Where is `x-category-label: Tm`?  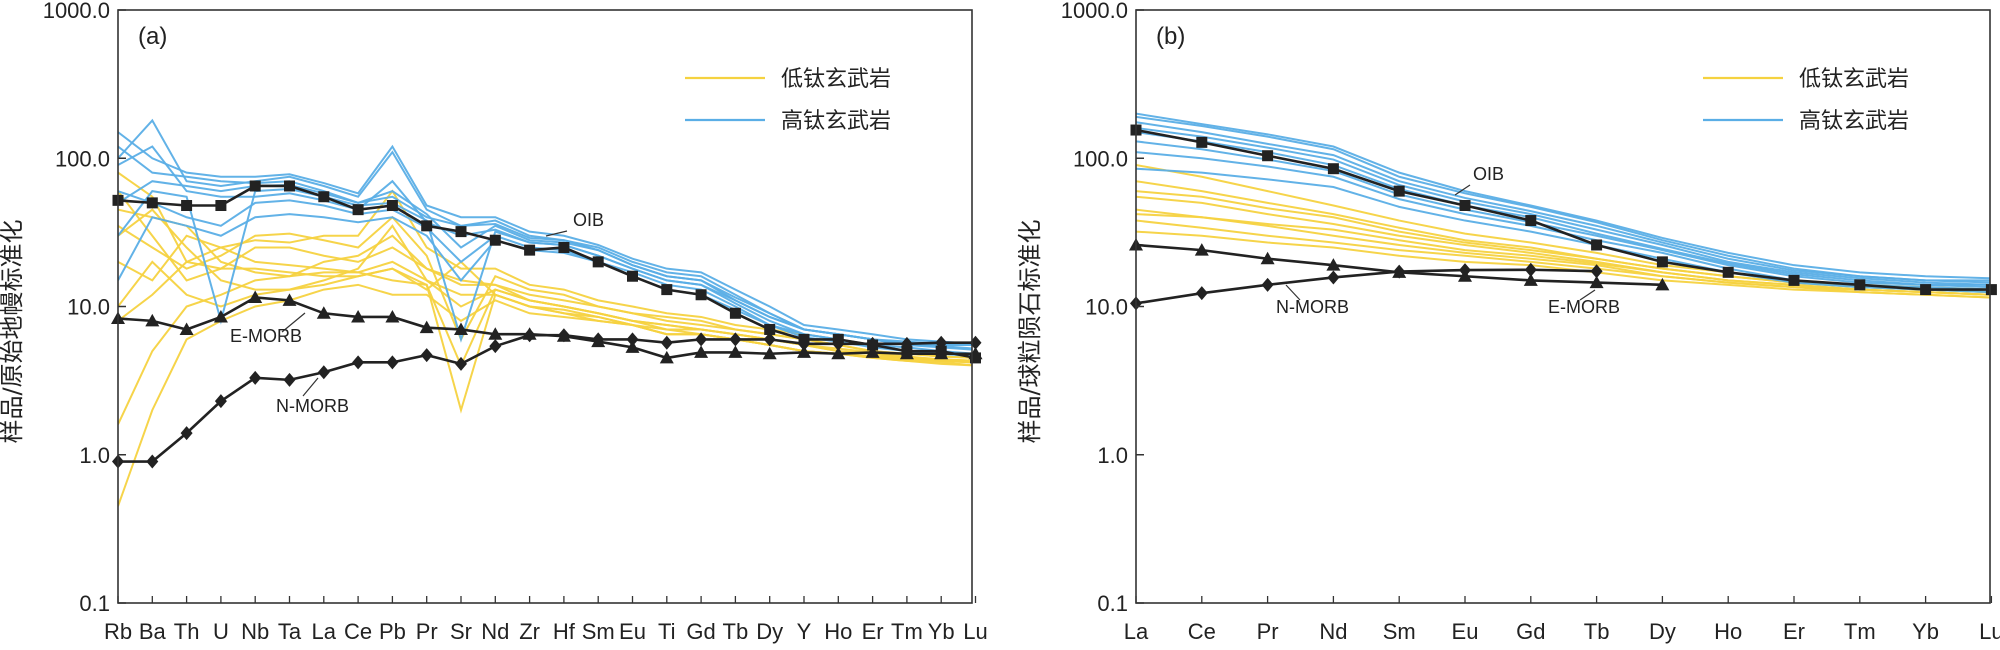
x-category-label: Tm is located at coordinates (1860, 631).